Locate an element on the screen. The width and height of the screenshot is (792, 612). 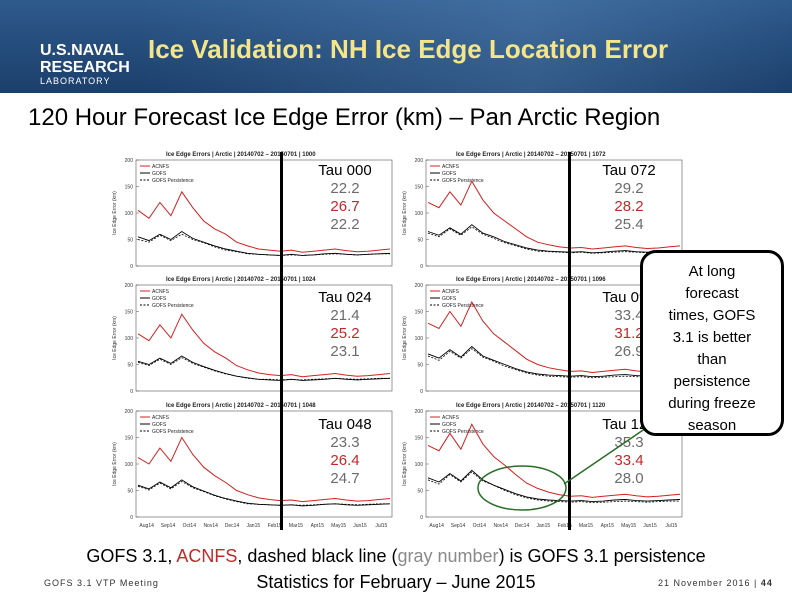
x-tick-label: May15 is located at coordinates (338, 526).